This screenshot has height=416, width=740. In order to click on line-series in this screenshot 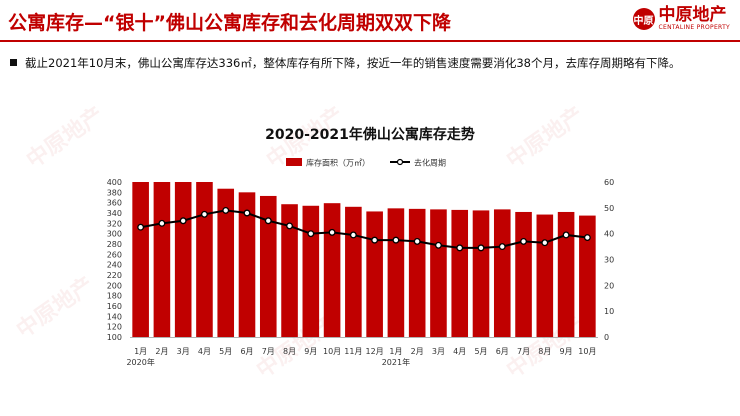, I will do `click(364, 229)`.